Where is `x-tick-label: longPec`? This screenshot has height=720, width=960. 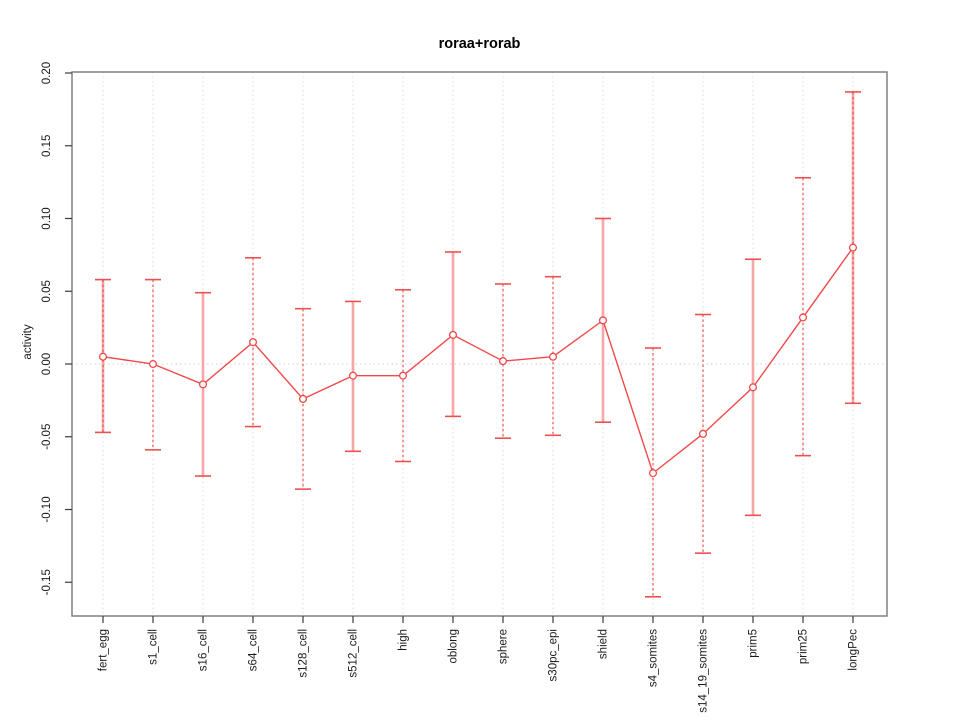 x-tick-label: longPec is located at coordinates (854, 650).